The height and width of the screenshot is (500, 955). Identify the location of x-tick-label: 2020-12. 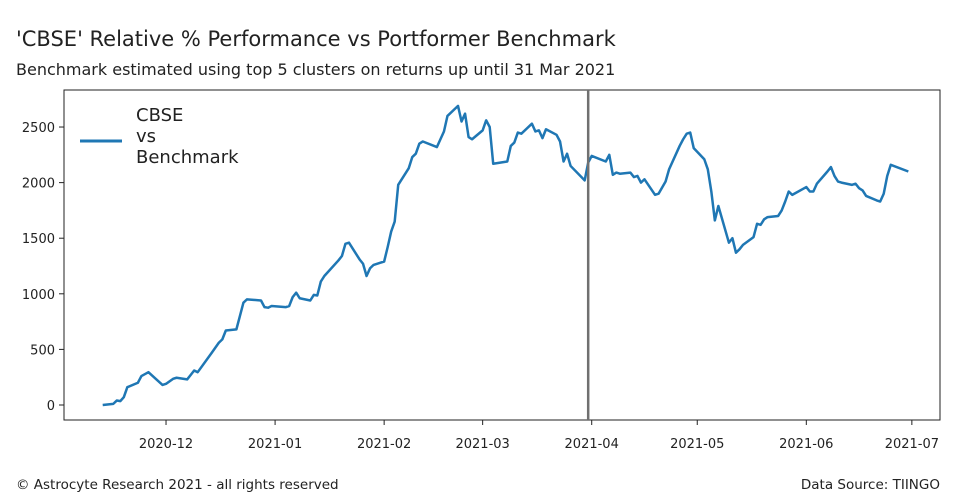
(166, 444).